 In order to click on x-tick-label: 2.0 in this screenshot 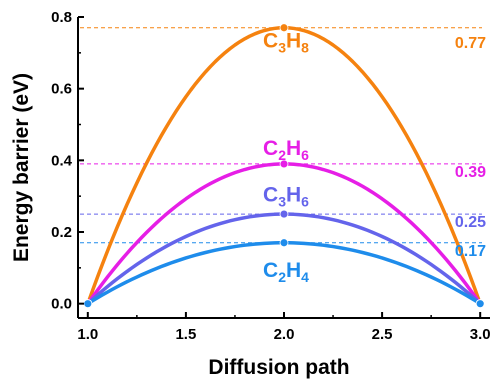, I will do `click(284, 334)`.